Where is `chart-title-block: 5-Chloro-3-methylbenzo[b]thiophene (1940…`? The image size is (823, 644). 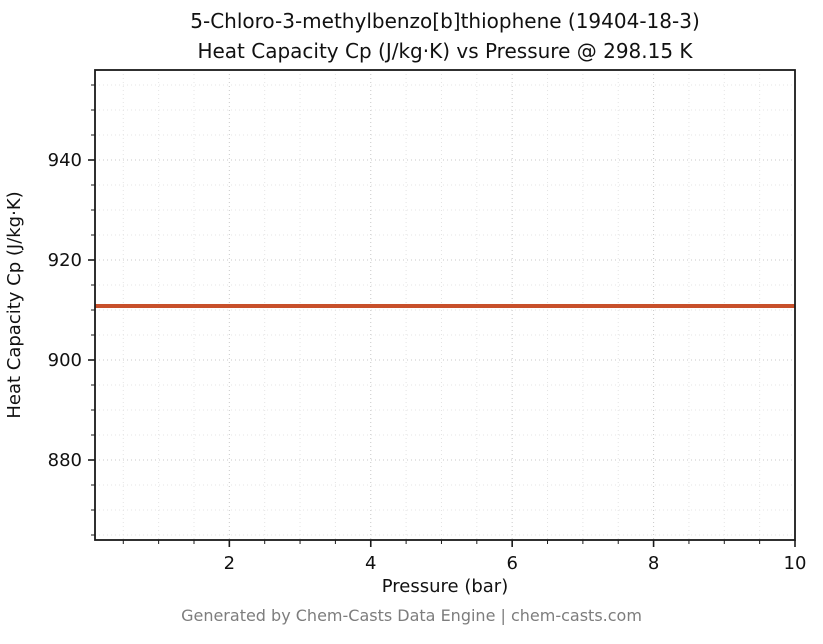
chart-title-block: 5-Chloro-3-methylbenzo[b]thiophene (1940… is located at coordinates (445, 36).